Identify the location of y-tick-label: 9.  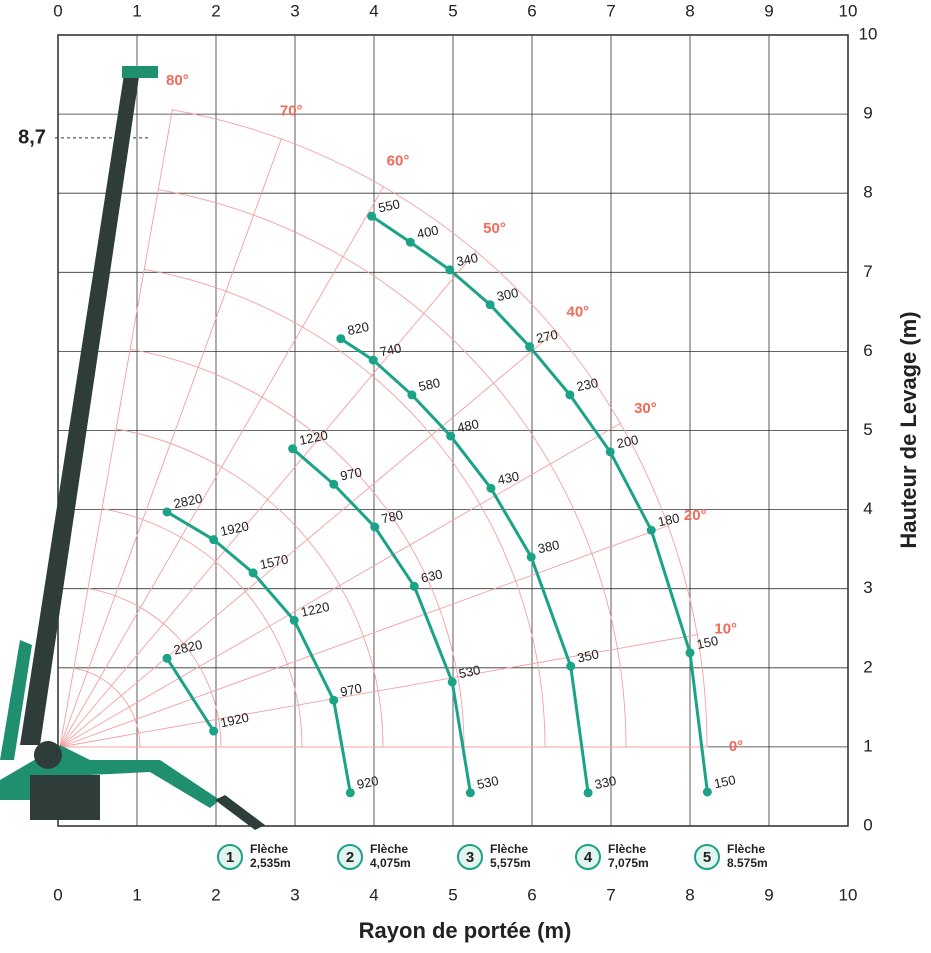
(867, 113).